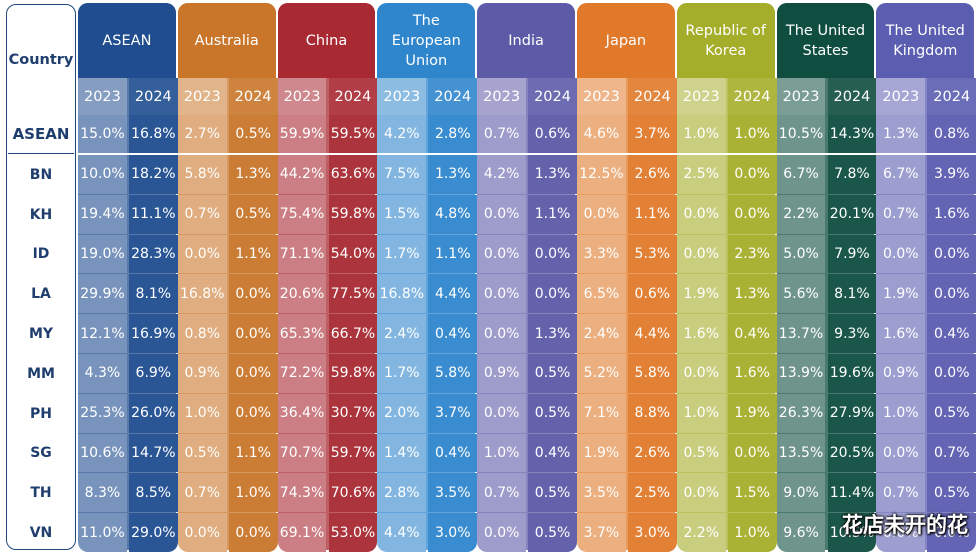  I want to click on watermark: 花店未开的花, so click(905, 525).